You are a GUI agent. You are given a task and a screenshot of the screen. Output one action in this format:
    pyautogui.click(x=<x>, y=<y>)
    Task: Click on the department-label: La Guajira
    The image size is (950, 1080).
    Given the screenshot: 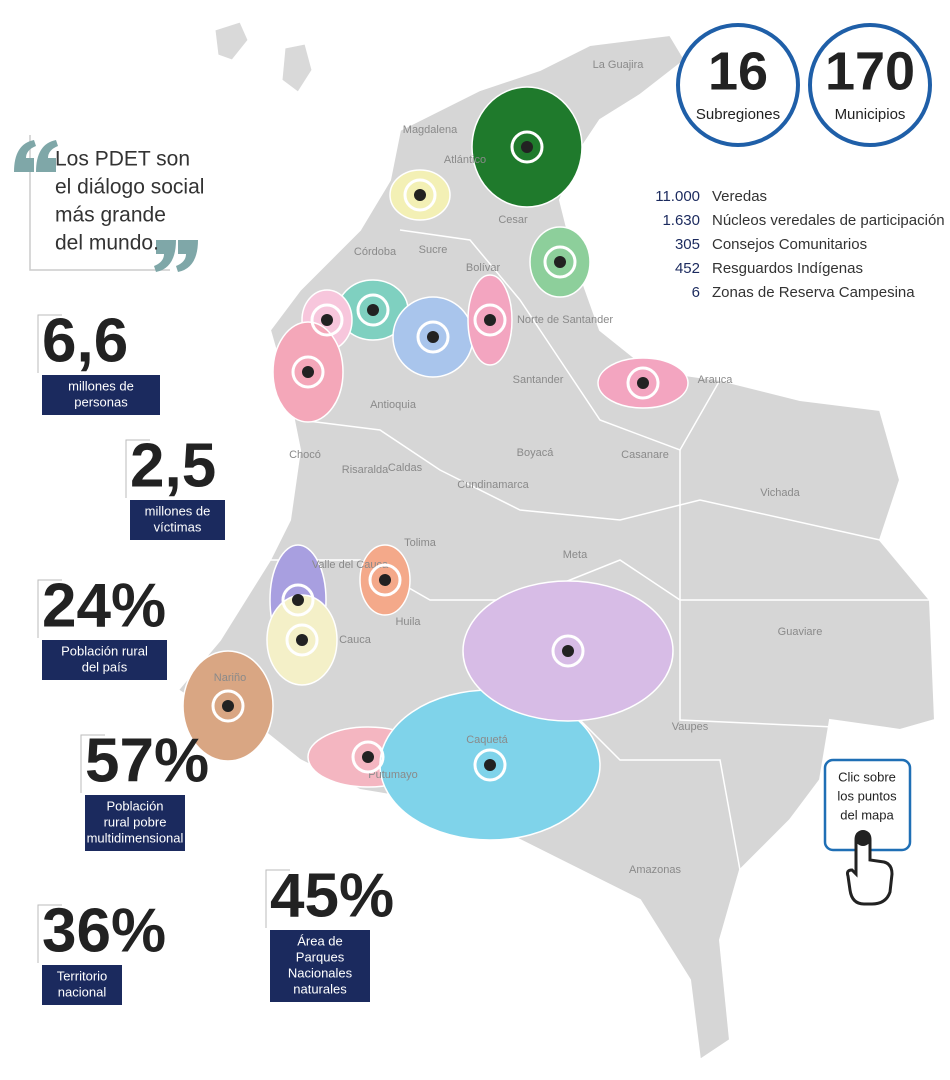 What is the action you would take?
    pyautogui.click(x=619, y=65)
    